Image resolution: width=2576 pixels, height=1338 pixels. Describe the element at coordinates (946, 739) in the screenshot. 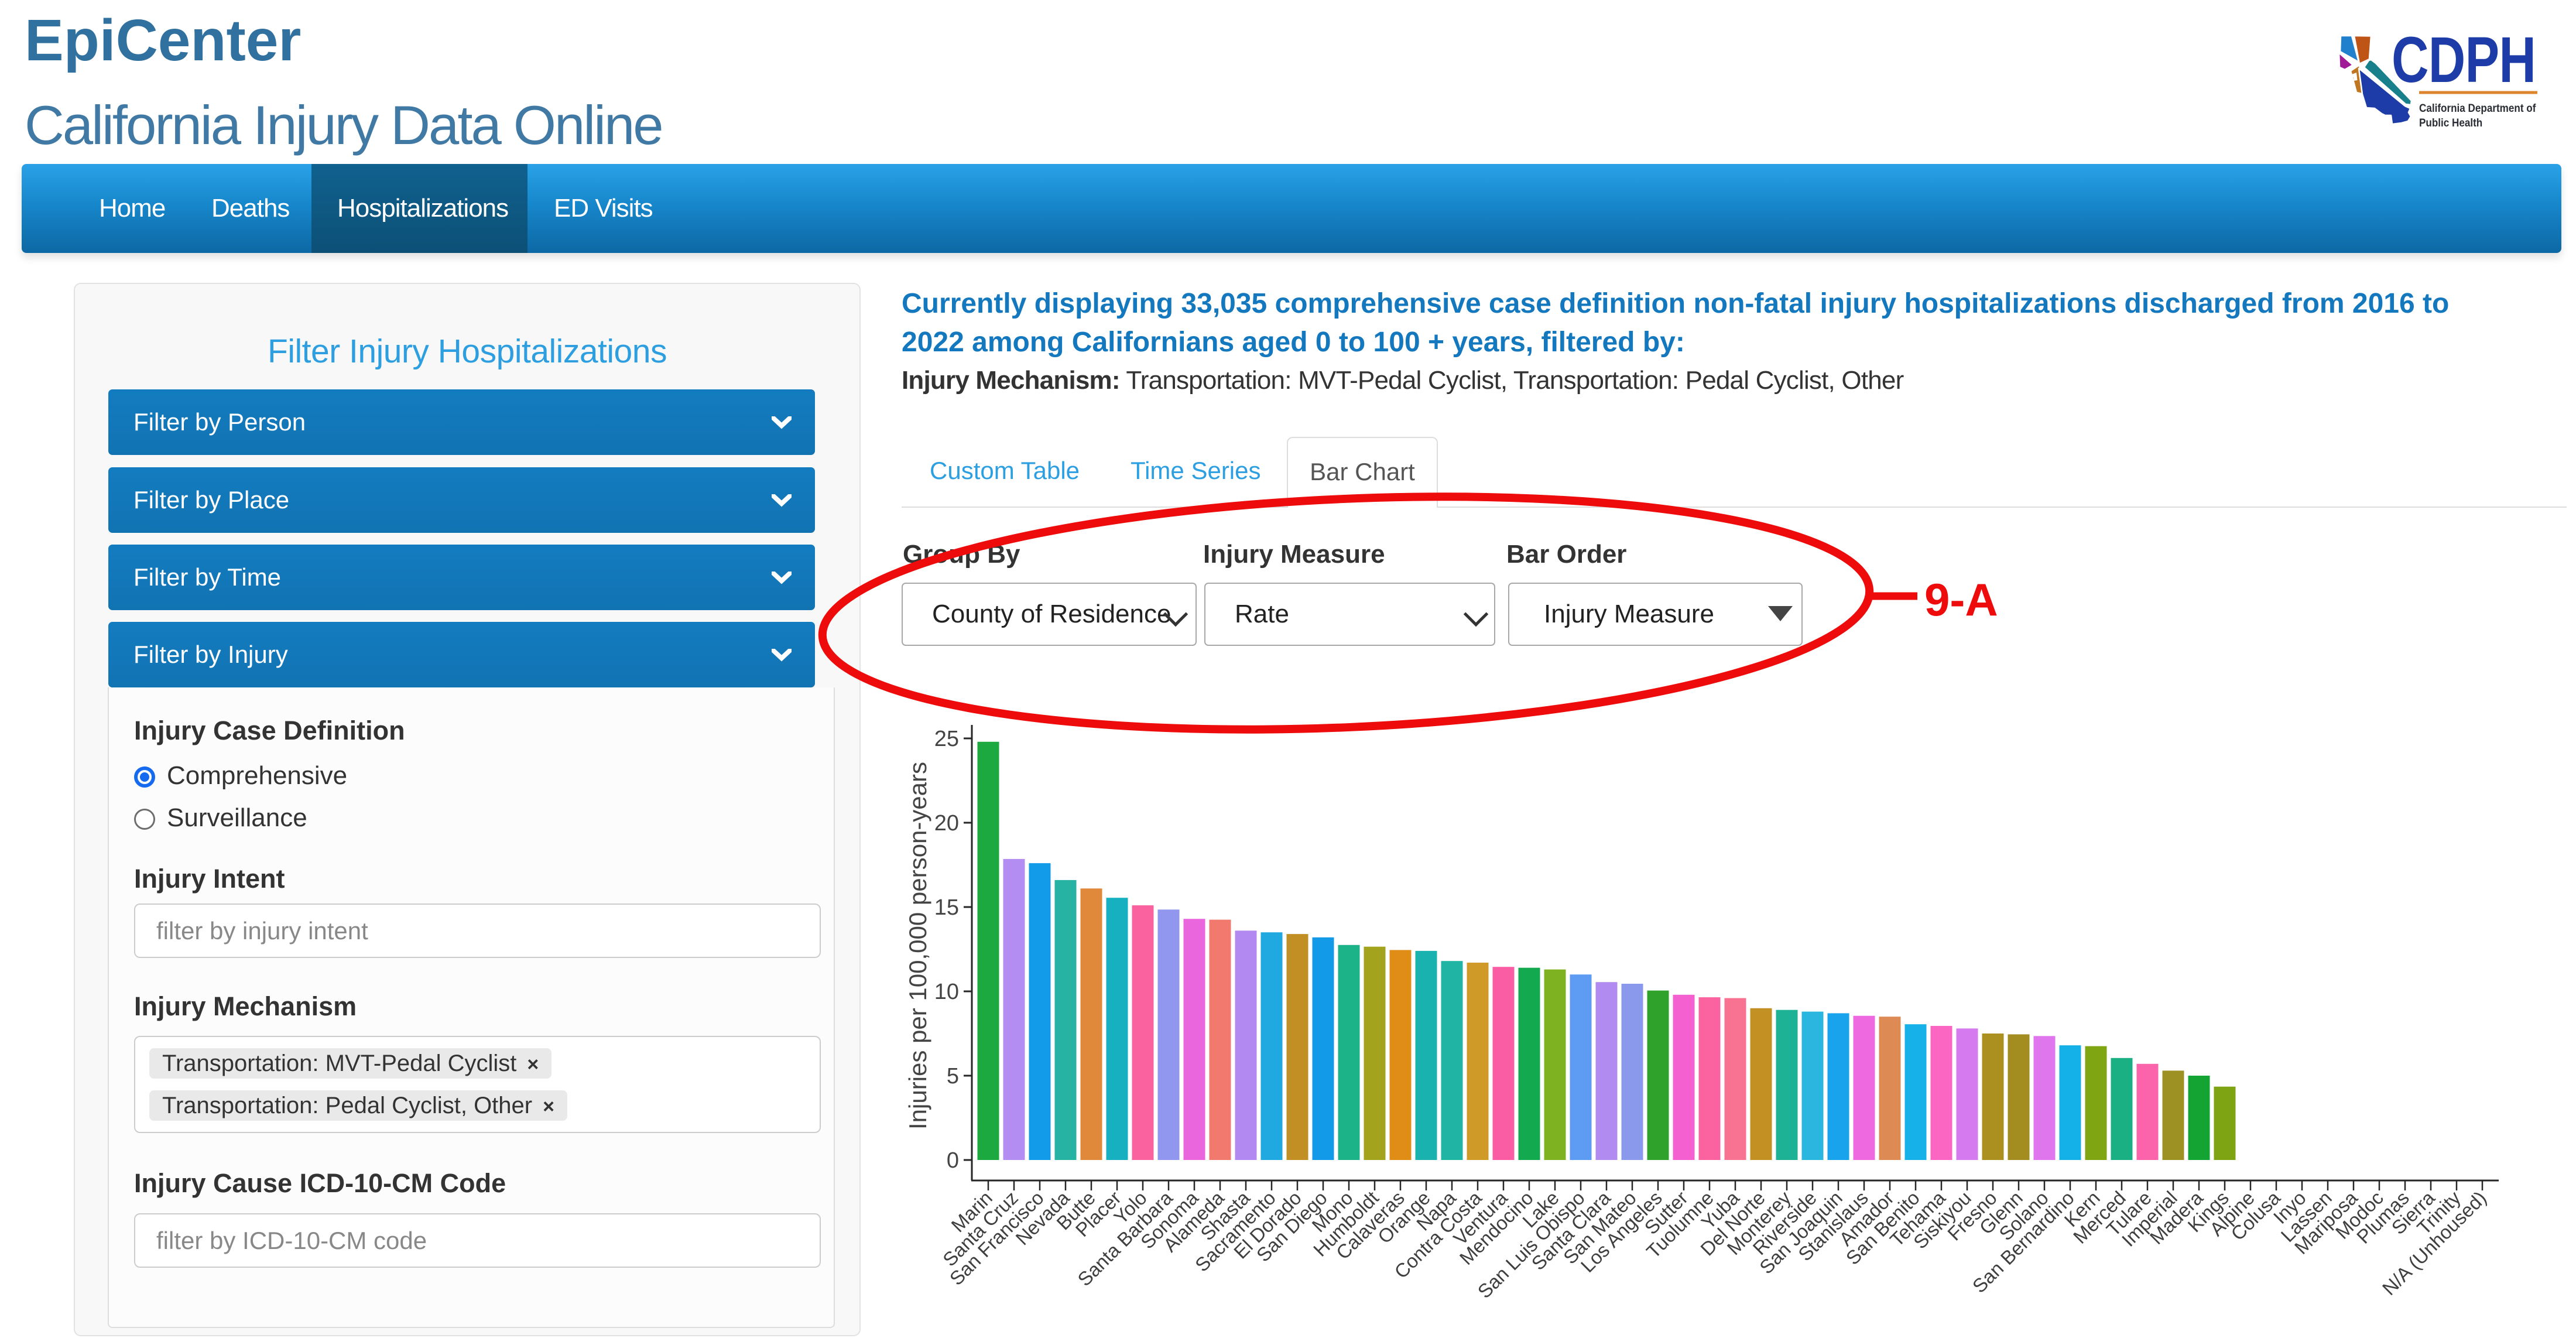

I see `svg-text: 25` at that location.